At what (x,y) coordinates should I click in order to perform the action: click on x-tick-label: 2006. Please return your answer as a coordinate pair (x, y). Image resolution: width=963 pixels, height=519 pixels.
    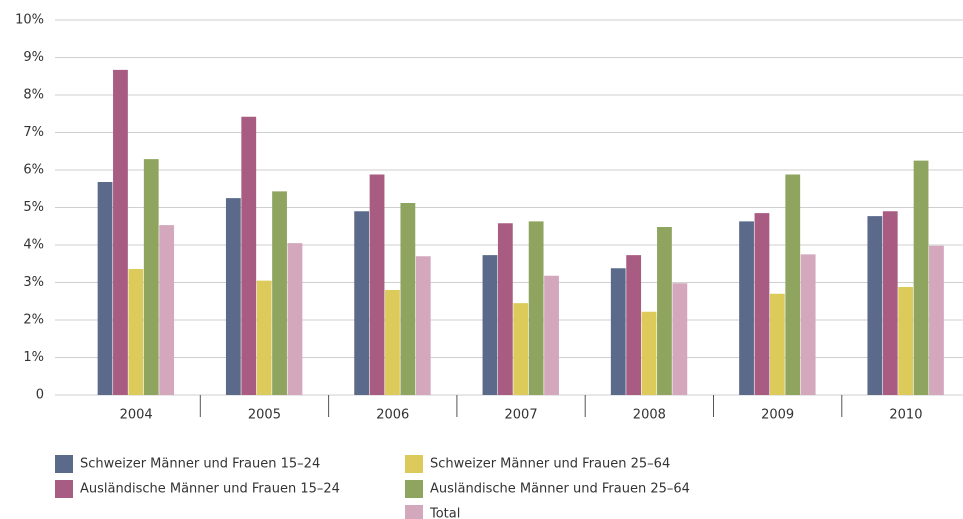
    Looking at the image, I should click on (392, 415).